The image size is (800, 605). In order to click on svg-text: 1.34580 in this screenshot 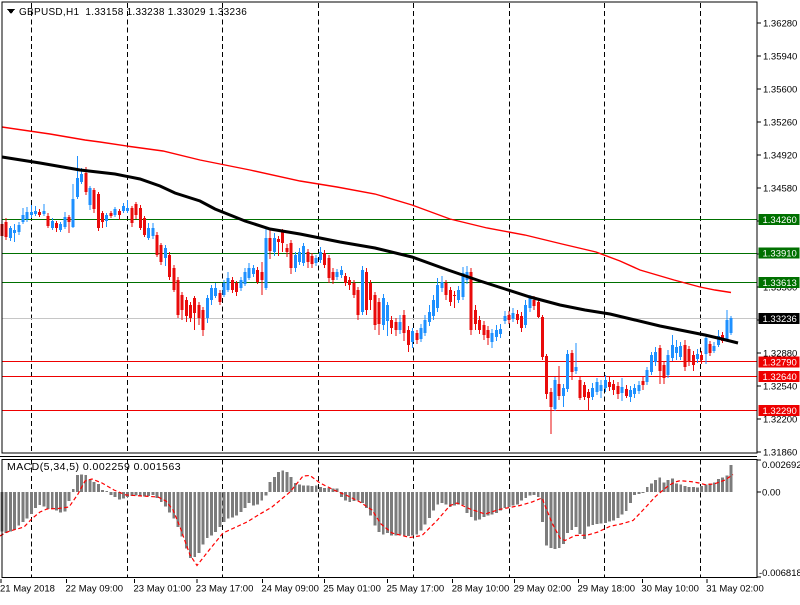, I will do `click(780, 189)`.